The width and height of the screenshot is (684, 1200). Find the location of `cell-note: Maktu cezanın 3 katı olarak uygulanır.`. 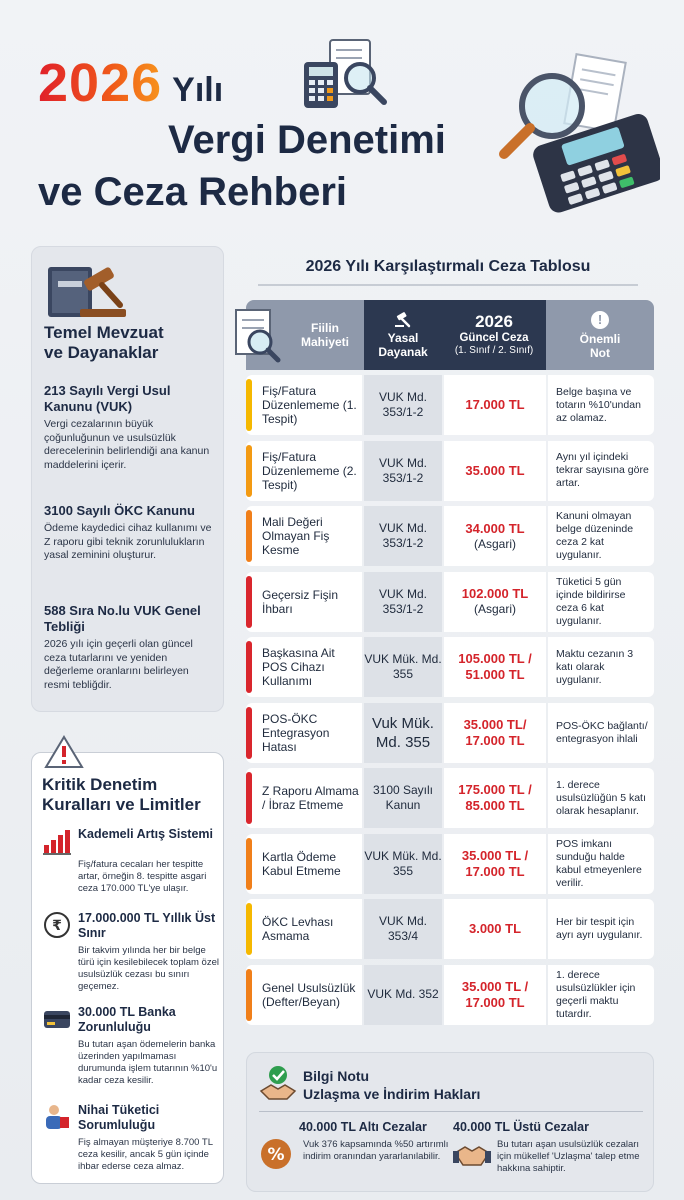

cell-note: Maktu cezanın 3 katı olarak uygulanır. is located at coordinates (601, 667).